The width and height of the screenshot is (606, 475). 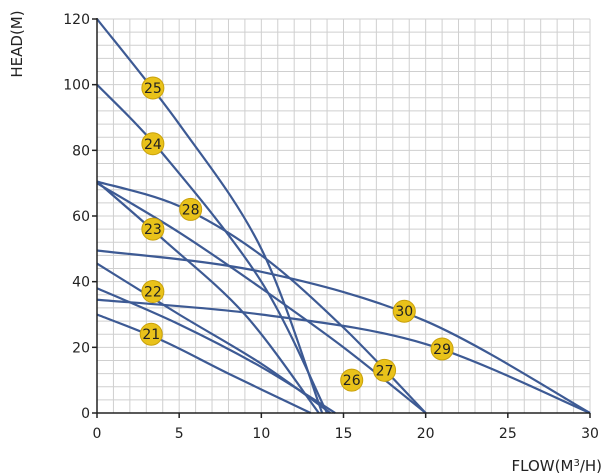 I want to click on y-tick-label: 20, so click(x=81, y=348).